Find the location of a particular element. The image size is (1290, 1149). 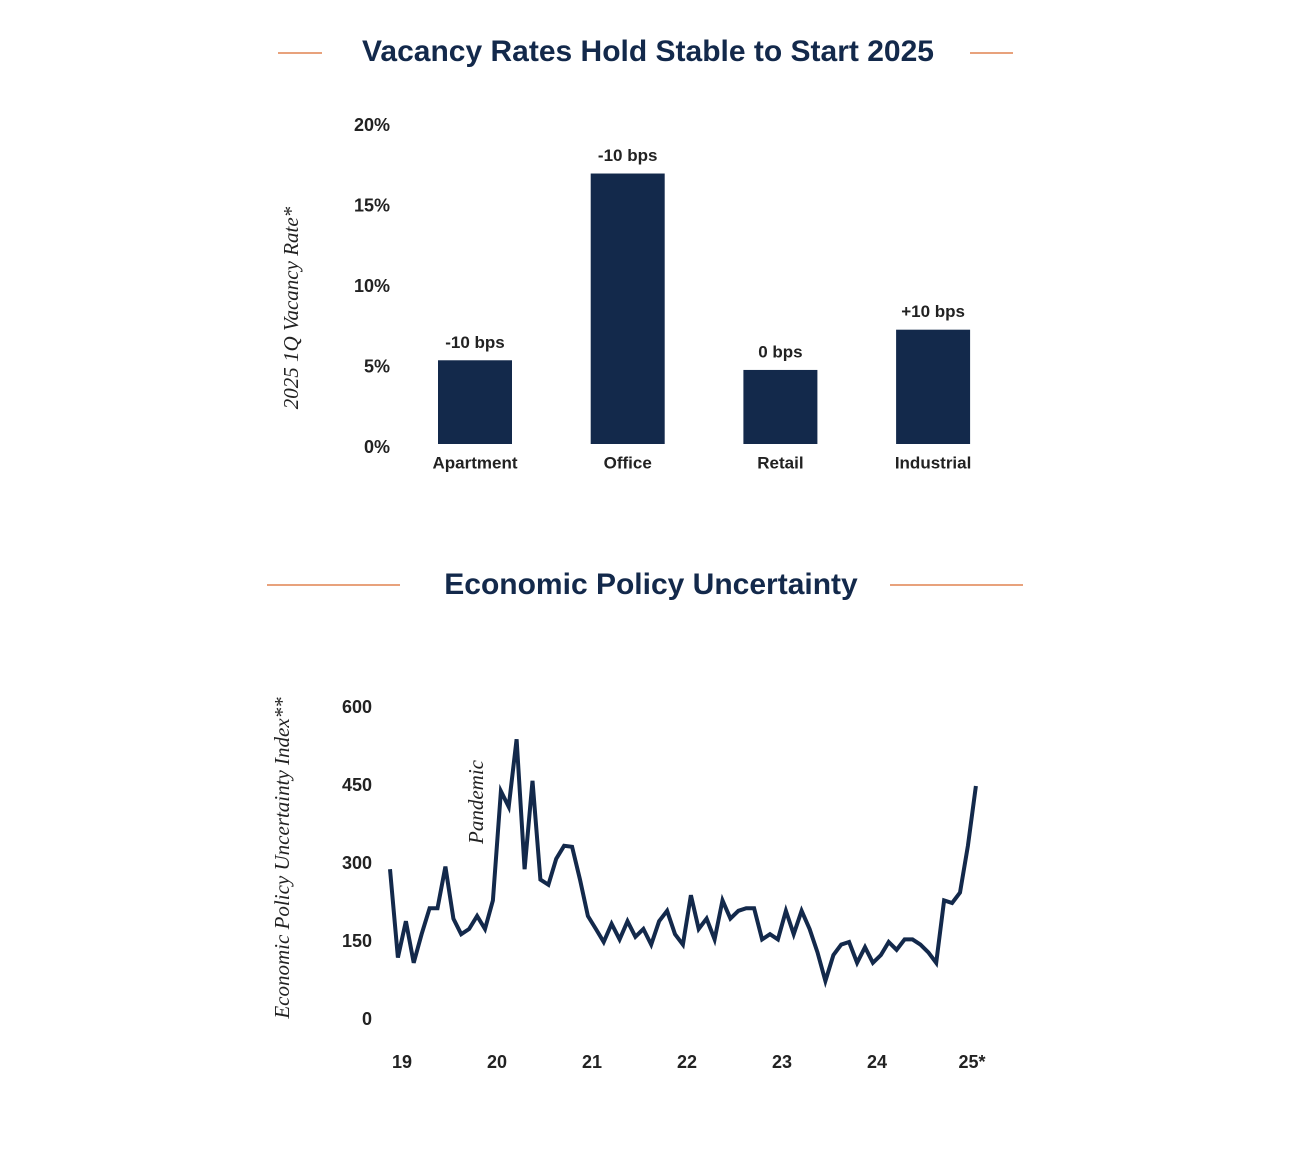

x-tick-label: 23 is located at coordinates (782, 1062).